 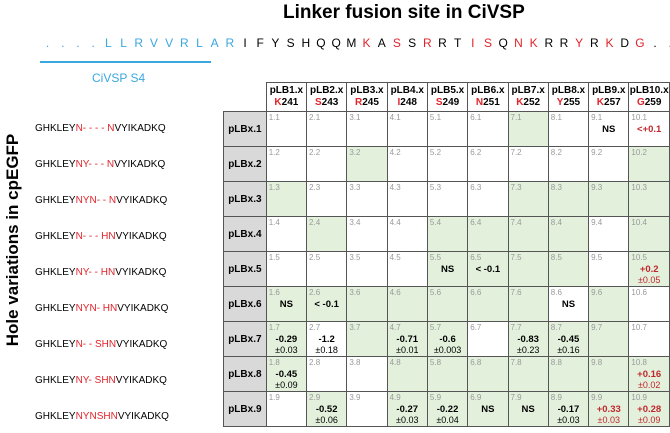 What do you see at coordinates (568, 374) in the screenshot?
I see `grid-cell: 8.8` at bounding box center [568, 374].